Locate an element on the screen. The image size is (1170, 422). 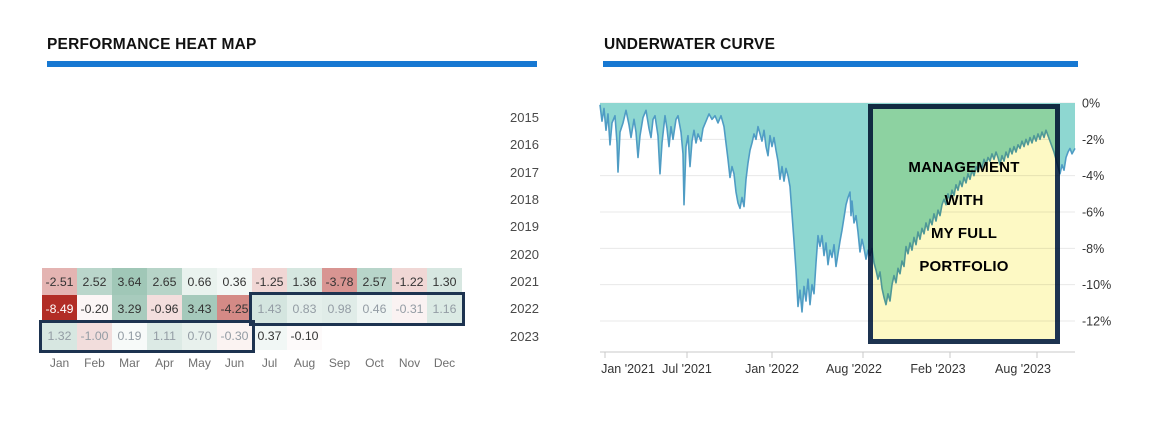
year-label: 2018 is located at coordinates (524, 200).